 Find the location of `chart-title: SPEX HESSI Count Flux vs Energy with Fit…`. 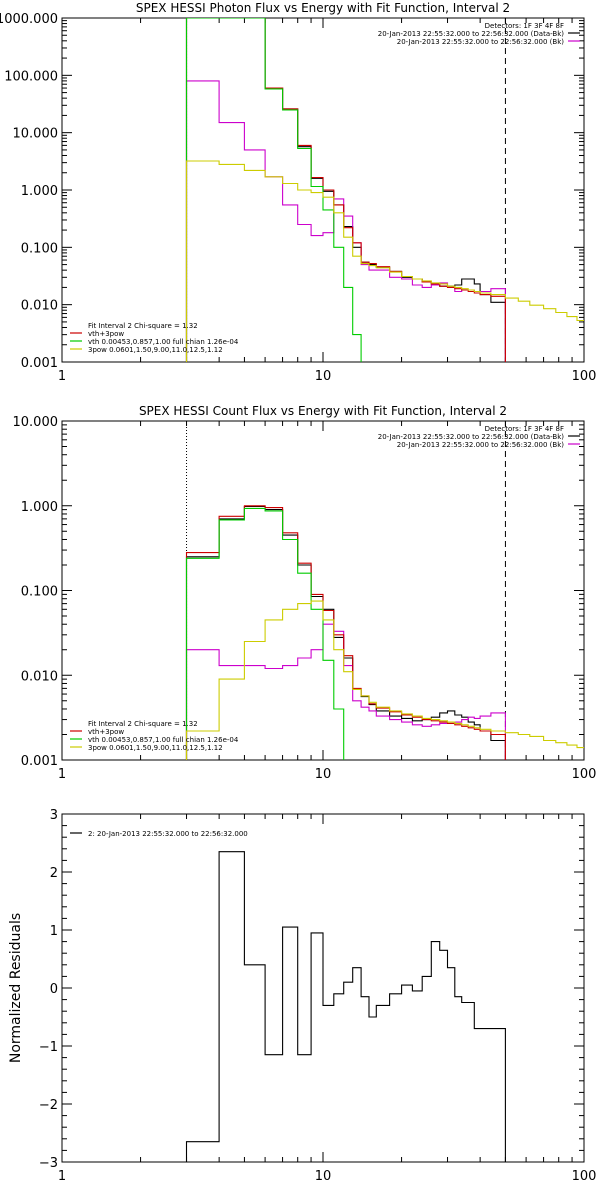

chart-title: SPEX HESSI Count Flux vs Energy with Fit… is located at coordinates (323, 411).